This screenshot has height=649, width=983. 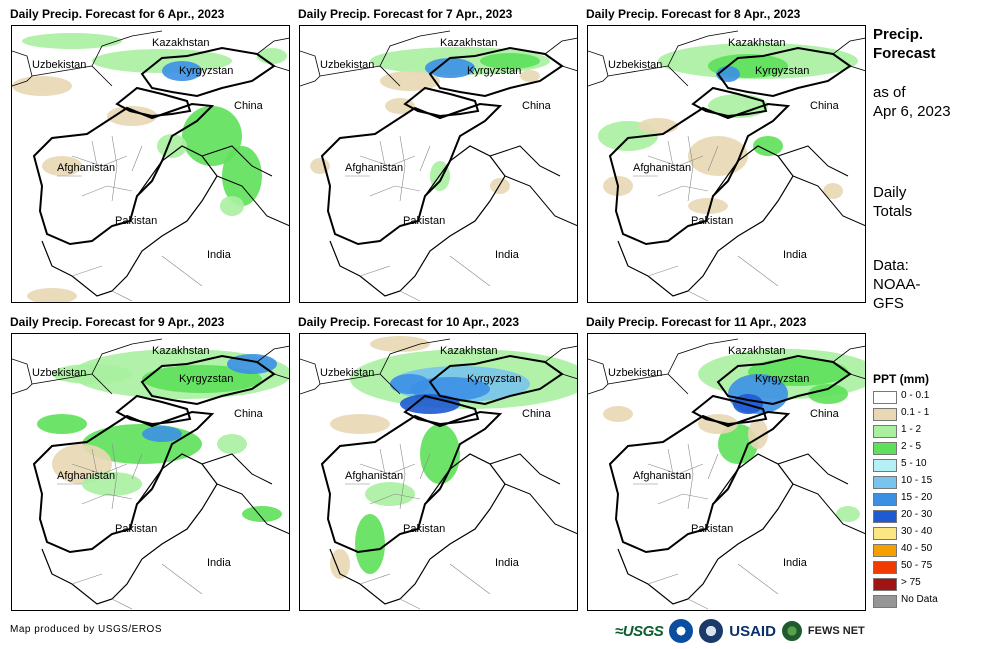 I want to click on panel-title: Daily Precip. Forecast for 8 Apr., 2023, so click(x=693, y=14).